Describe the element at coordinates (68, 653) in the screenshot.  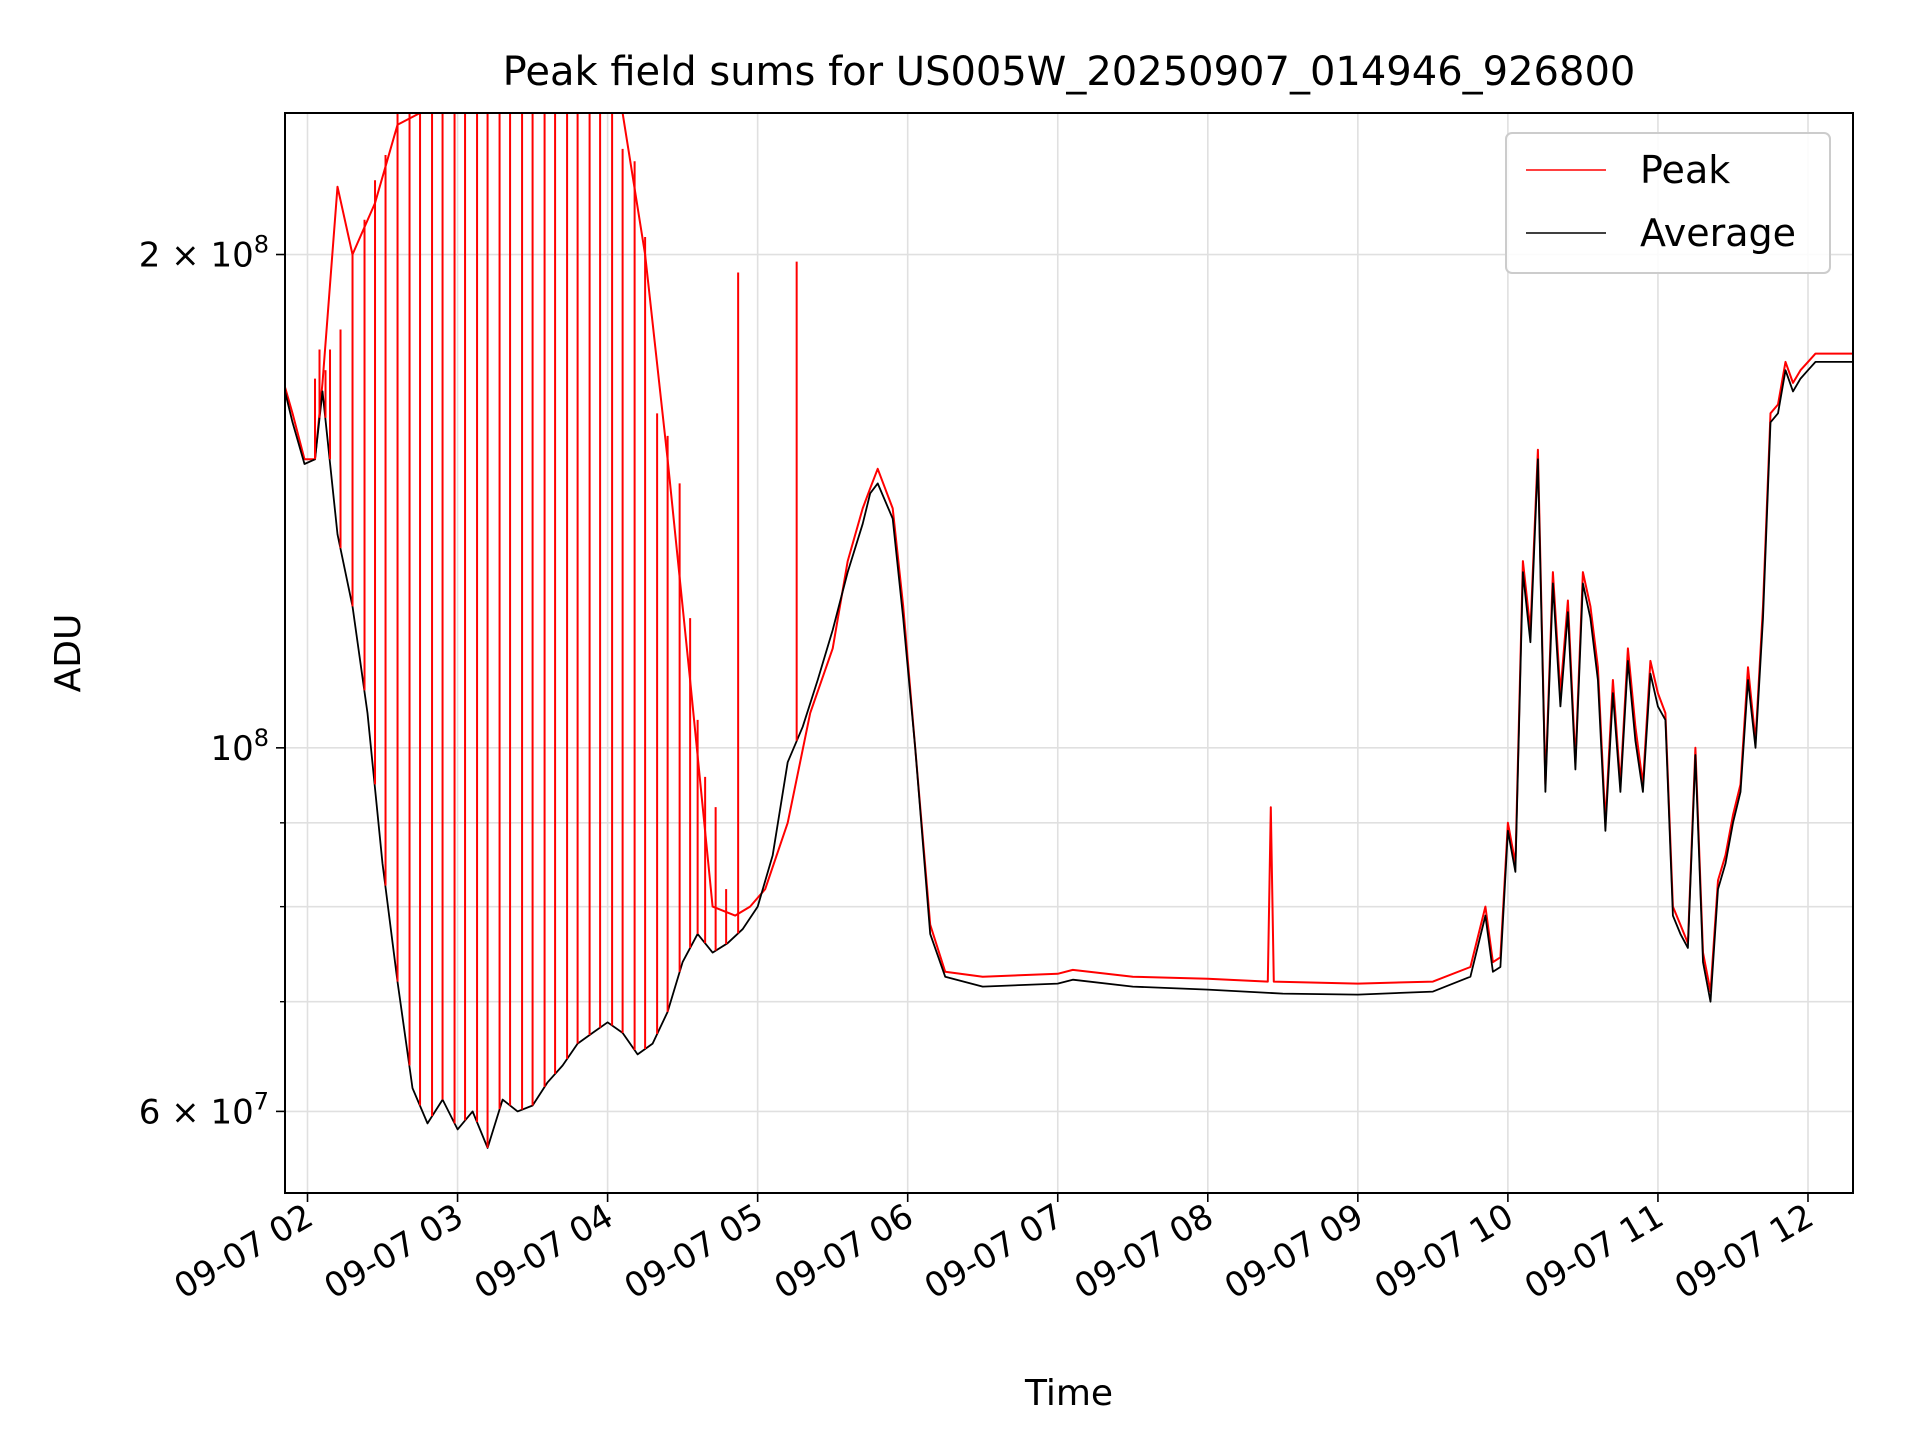
I see `y-axis-label: ADU` at that location.